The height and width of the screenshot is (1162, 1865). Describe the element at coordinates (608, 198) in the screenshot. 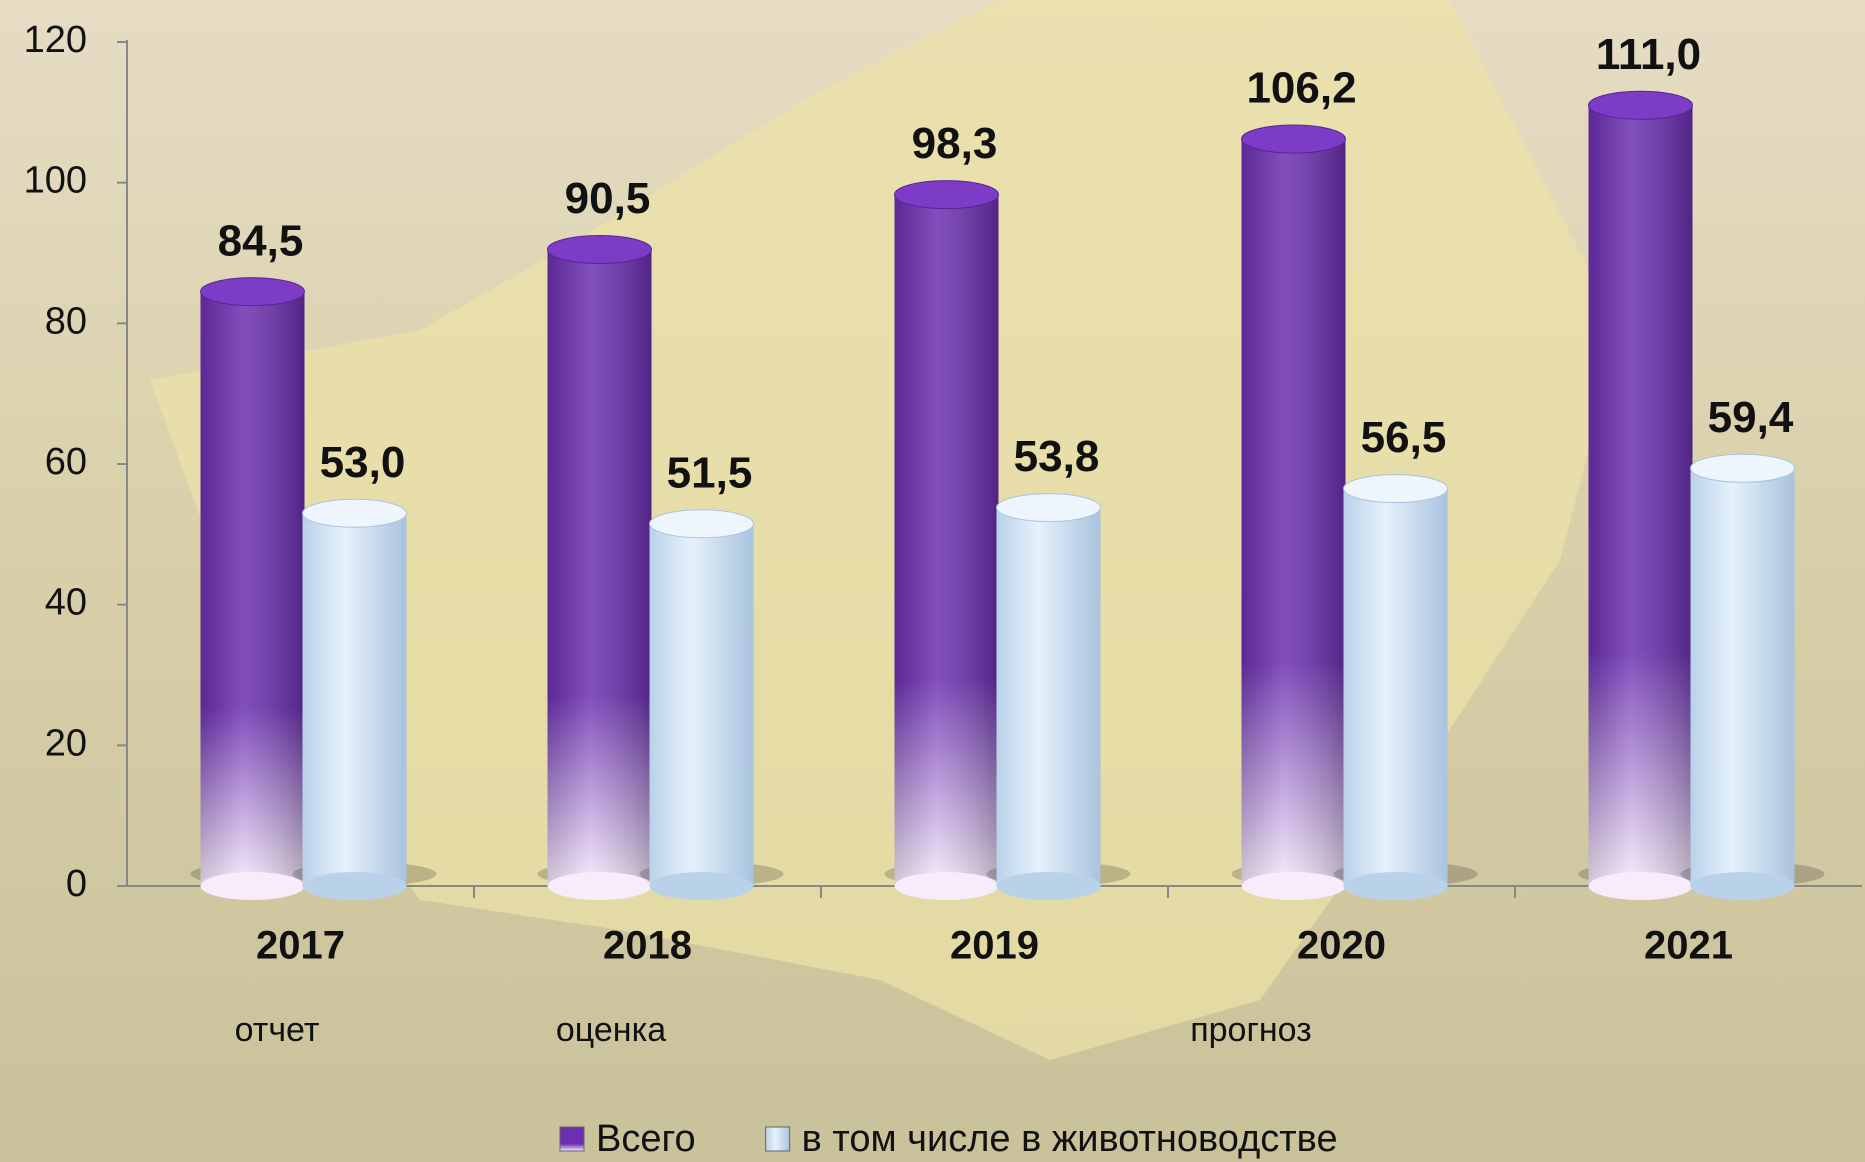

I see `value-label: 90,5` at that location.